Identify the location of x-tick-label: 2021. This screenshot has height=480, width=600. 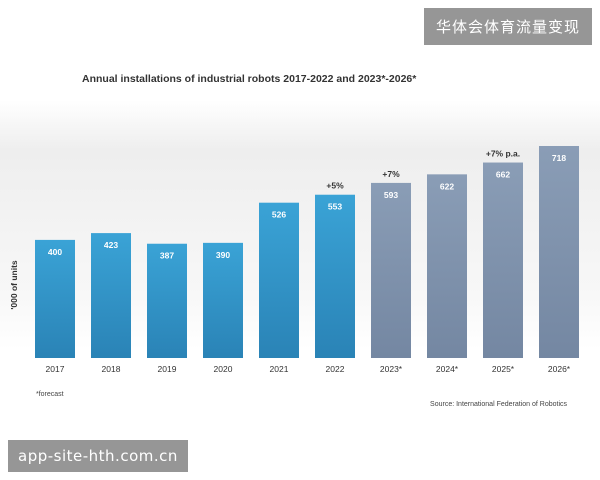
(279, 369).